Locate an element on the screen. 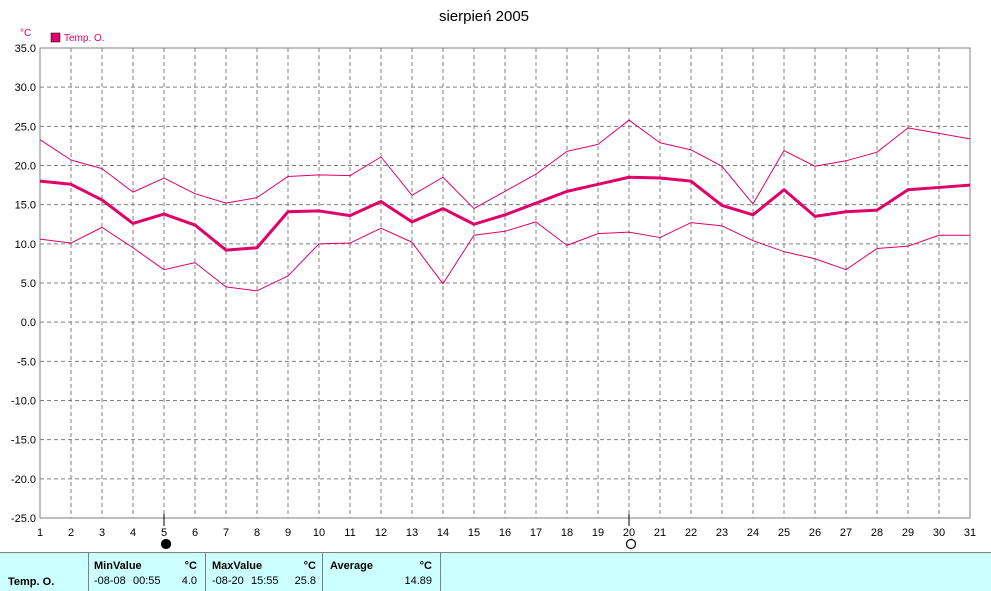 The height and width of the screenshot is (591, 991). x-tick-label: 18 is located at coordinates (567, 533).